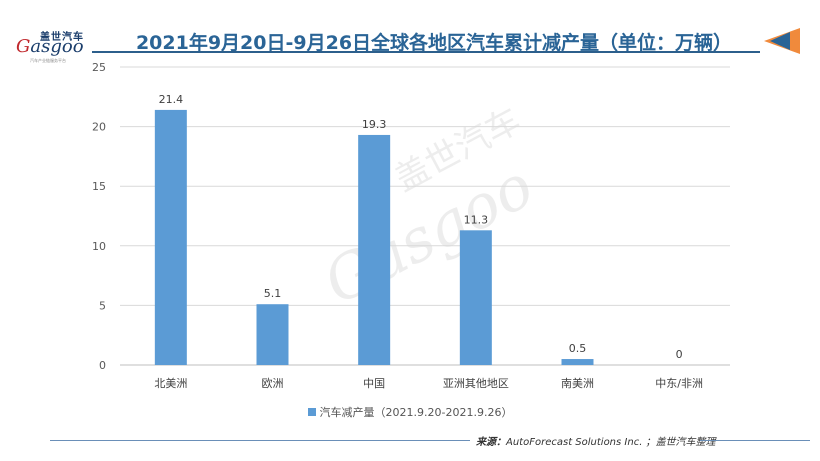 Image resolution: width=820 pixels, height=461 pixels. Describe the element at coordinates (434, 43) in the screenshot. I see `page-title: 2021年9月20日-9月26日全球各地区汽车累计减产量（单位：万辆）` at that location.